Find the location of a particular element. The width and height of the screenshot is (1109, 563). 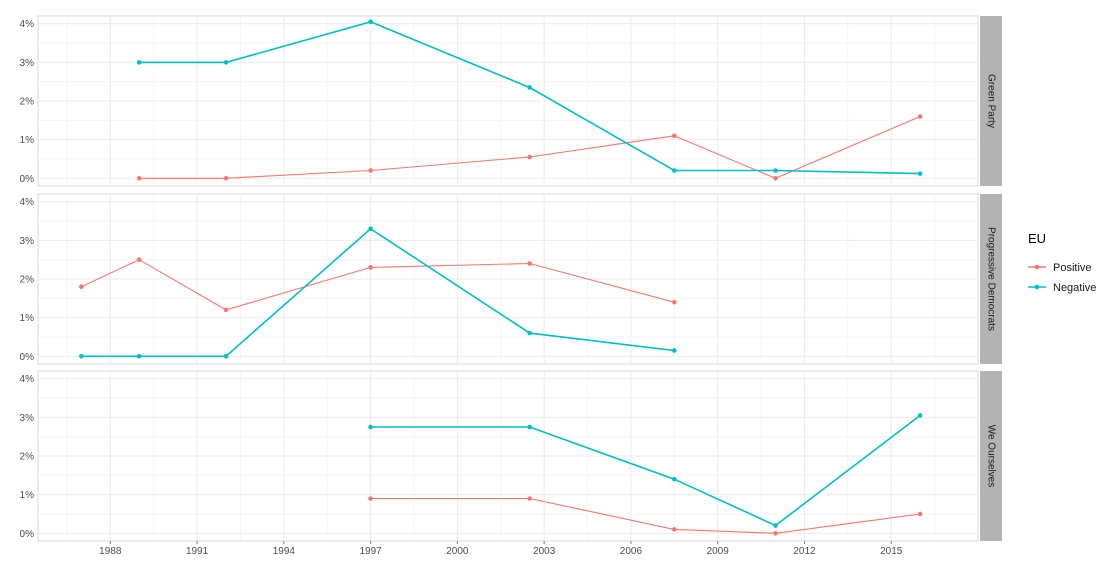

legend-title: EU is located at coordinates (1037, 238).